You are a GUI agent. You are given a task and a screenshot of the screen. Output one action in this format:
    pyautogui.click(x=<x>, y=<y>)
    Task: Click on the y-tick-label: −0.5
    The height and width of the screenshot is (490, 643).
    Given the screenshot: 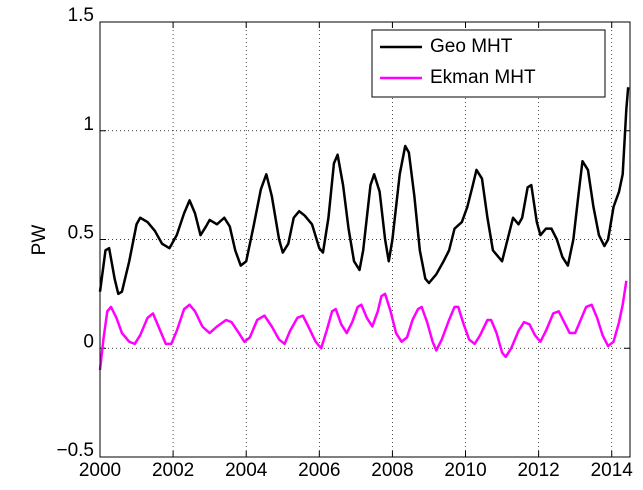 What is the action you would take?
    pyautogui.click(x=75, y=450)
    